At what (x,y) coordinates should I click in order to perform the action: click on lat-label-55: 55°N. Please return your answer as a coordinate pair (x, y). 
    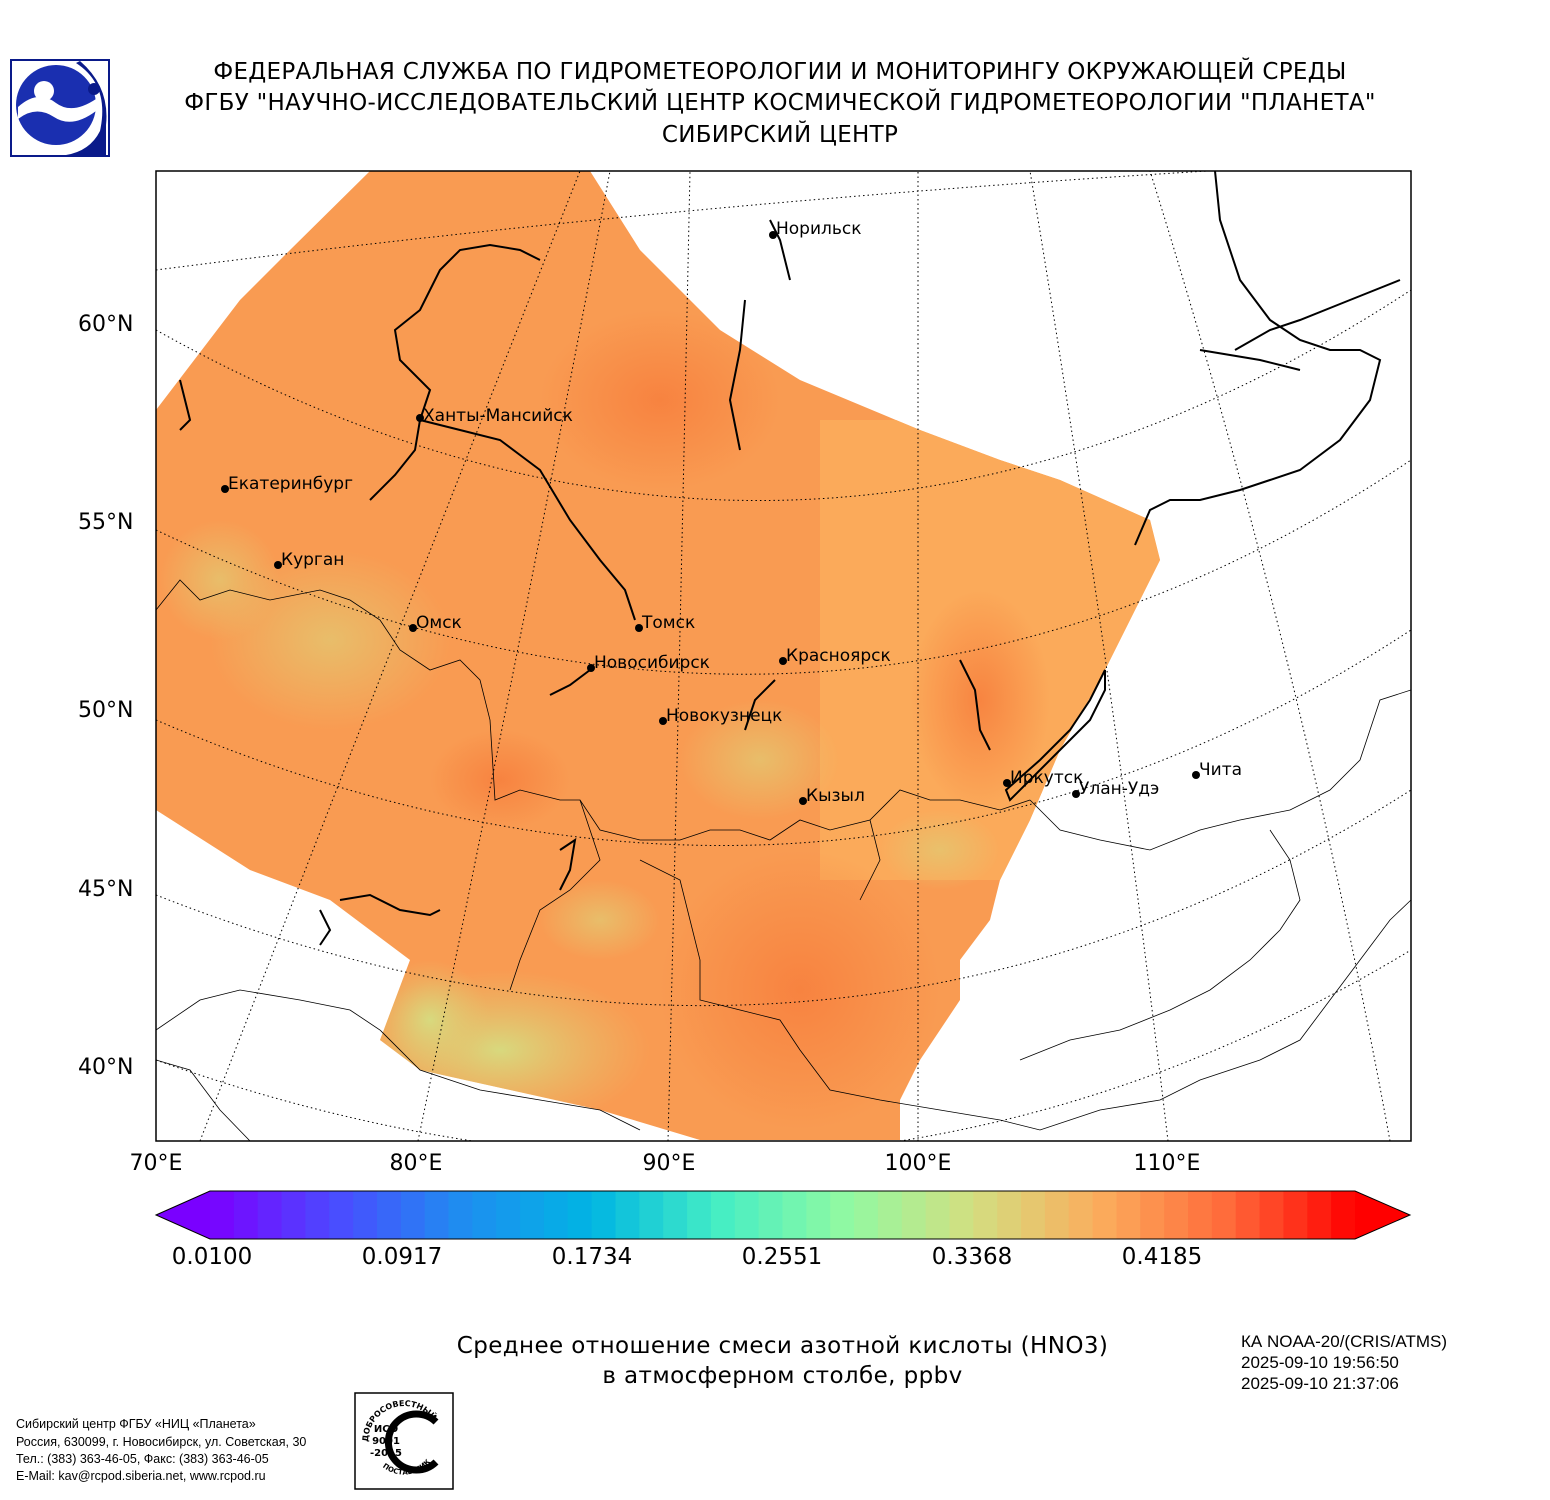
    Looking at the image, I should click on (106, 522).